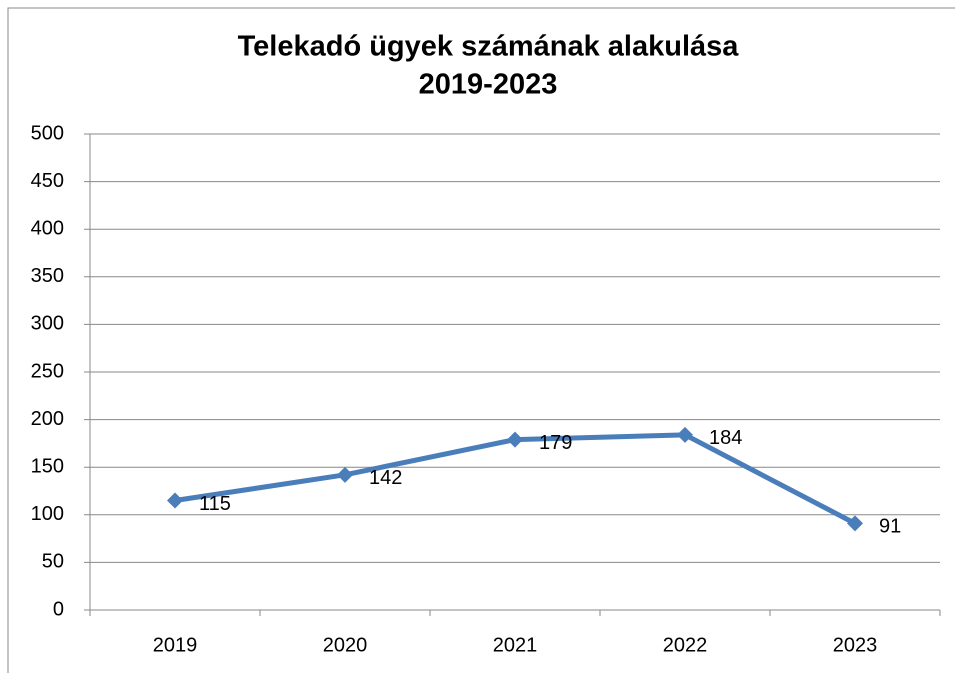  I want to click on data-label: 179, so click(555, 443).